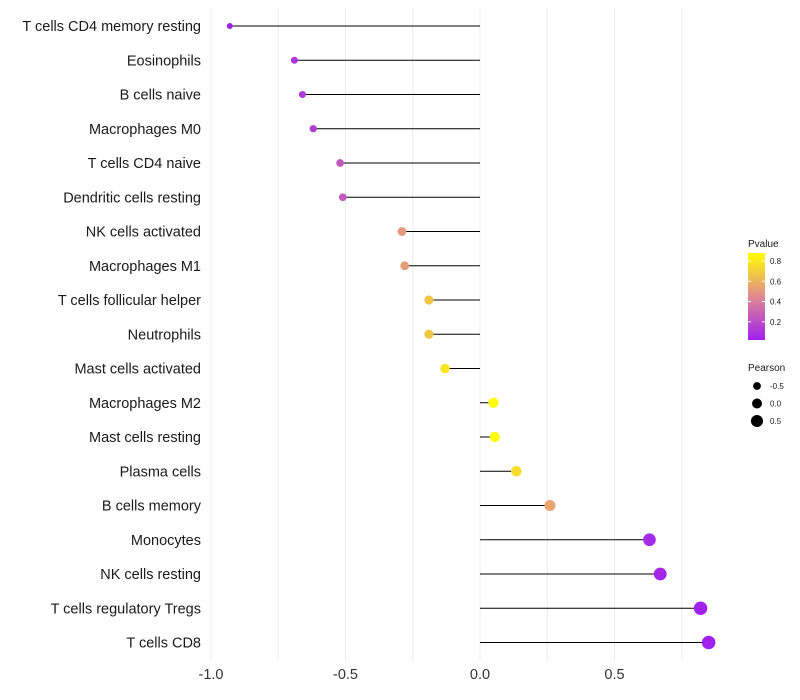 Image resolution: width=800 pixels, height=700 pixels. I want to click on category-label: T cells CD8, so click(163, 644).